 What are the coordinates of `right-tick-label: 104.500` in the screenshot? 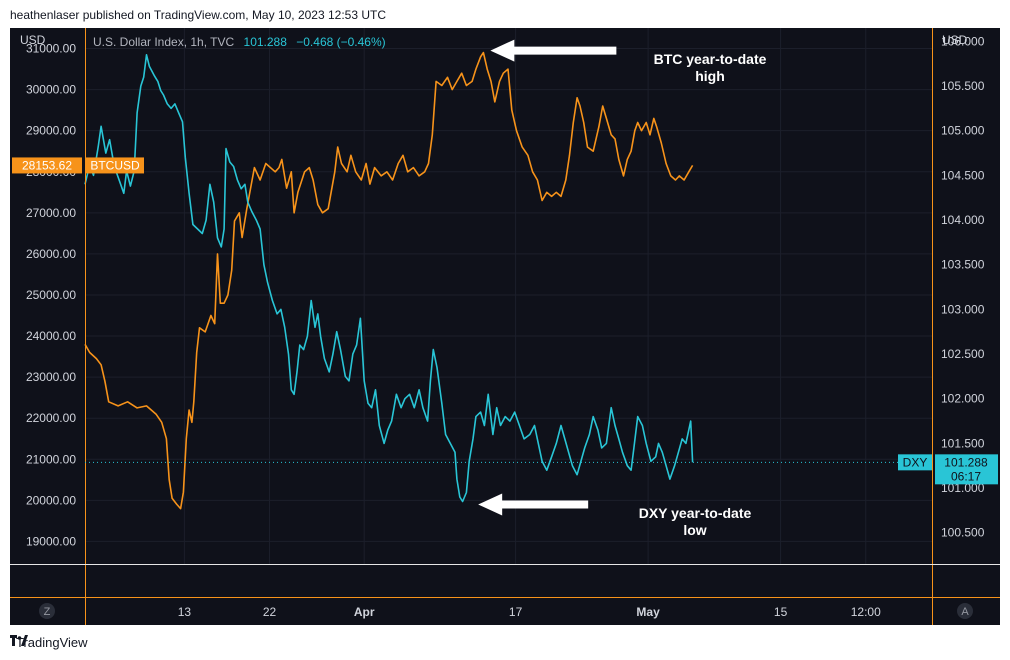 It's located at (963, 175).